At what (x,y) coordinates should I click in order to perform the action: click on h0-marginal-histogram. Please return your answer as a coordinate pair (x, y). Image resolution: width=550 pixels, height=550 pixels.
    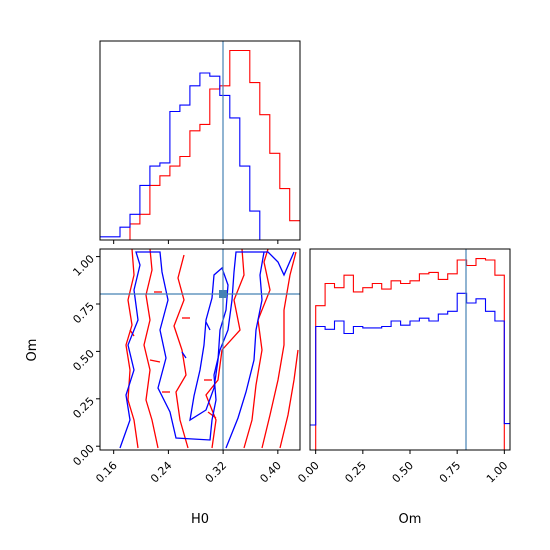
    Looking at the image, I should click on (200, 142).